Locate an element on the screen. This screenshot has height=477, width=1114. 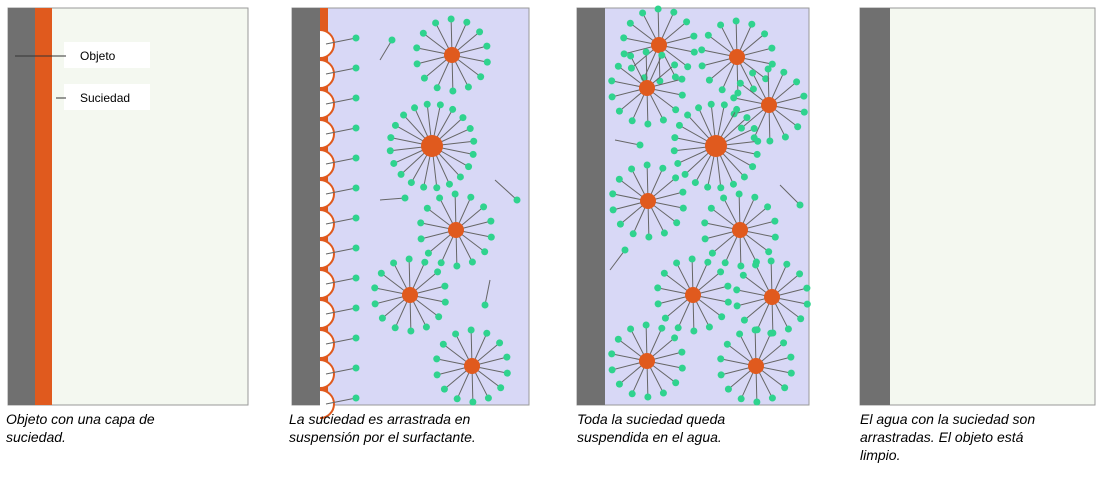
label: Suciedad is located at coordinates (105, 98).